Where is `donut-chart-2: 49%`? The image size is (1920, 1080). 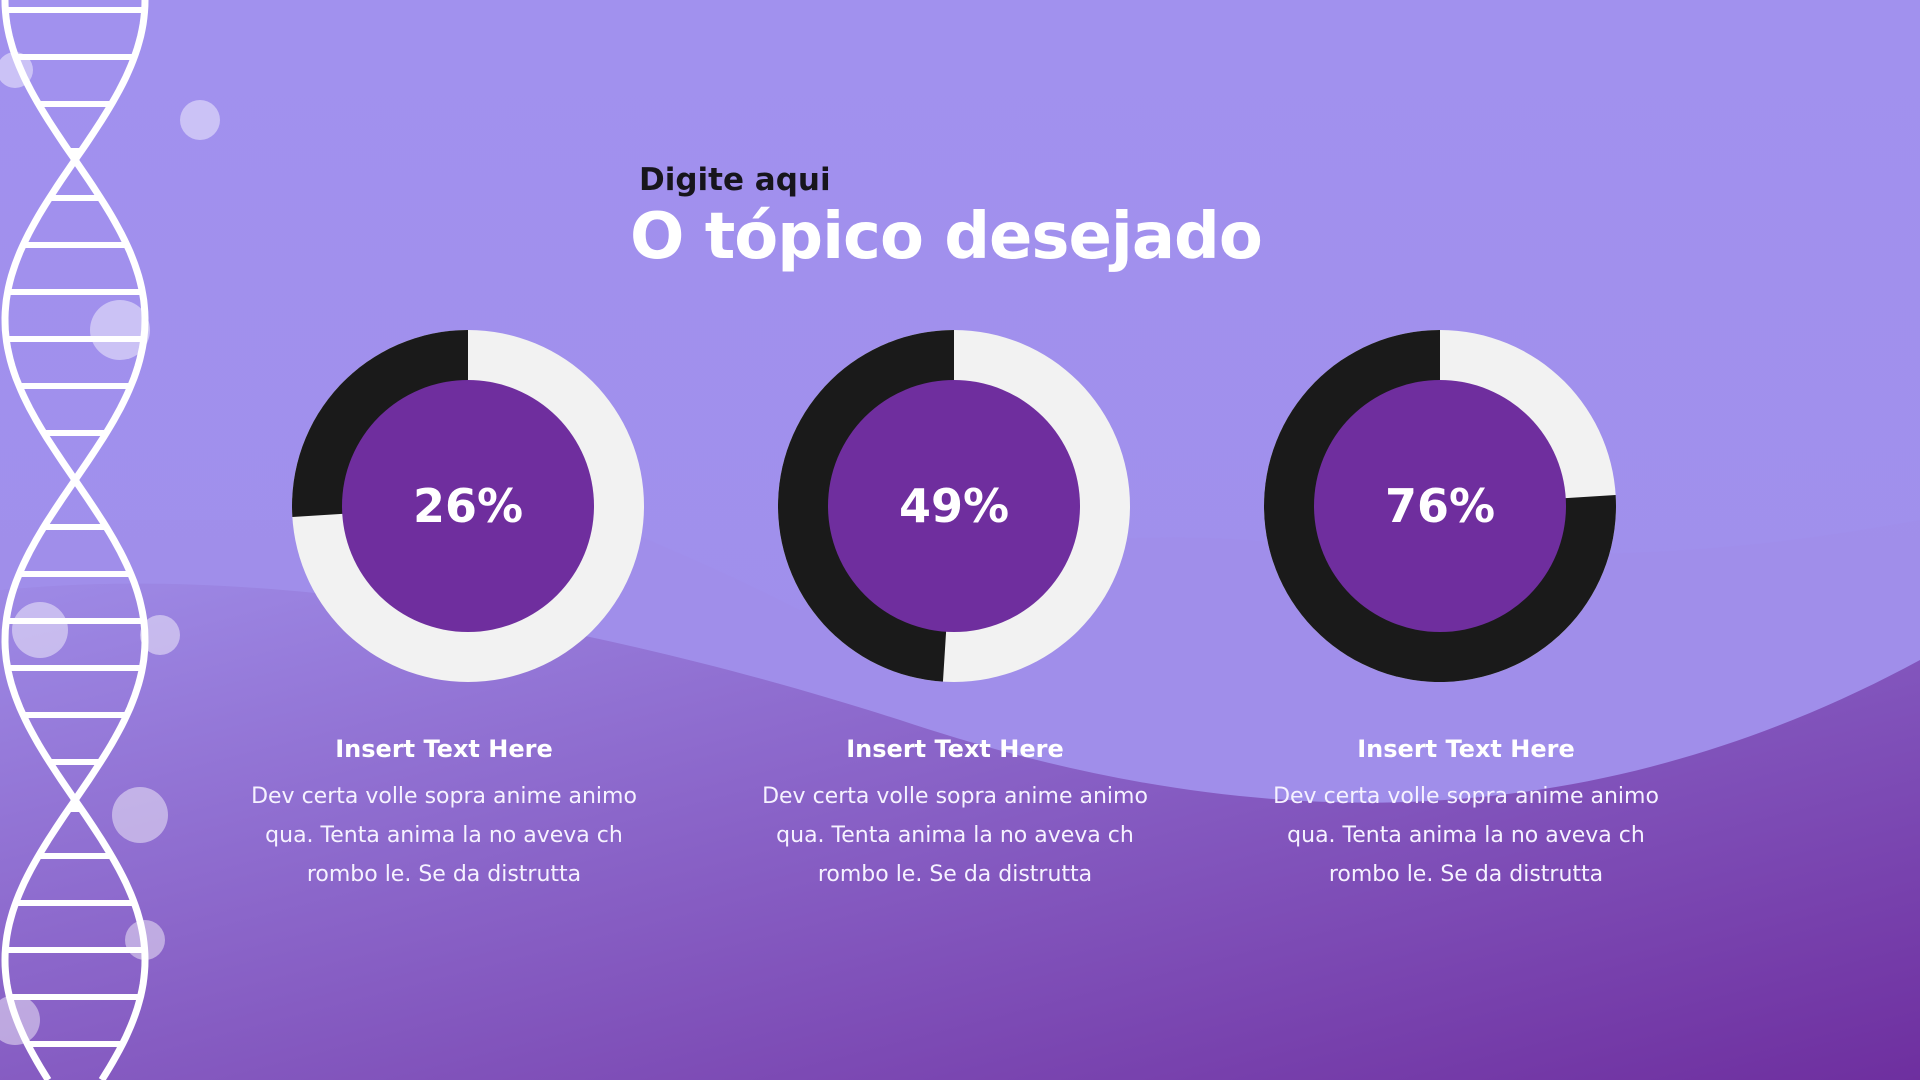
donut-chart-2: 49% is located at coordinates (954, 506).